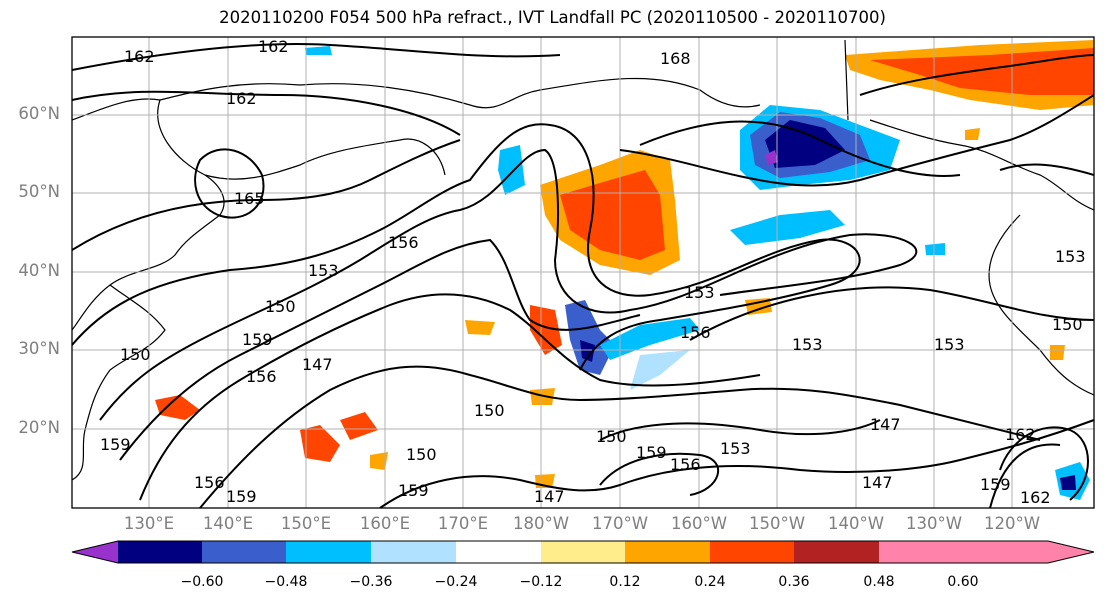 The height and width of the screenshot is (601, 1105). Describe the element at coordinates (286, 582) in the screenshot. I see `colorbar-tick-label: −0.48` at that location.